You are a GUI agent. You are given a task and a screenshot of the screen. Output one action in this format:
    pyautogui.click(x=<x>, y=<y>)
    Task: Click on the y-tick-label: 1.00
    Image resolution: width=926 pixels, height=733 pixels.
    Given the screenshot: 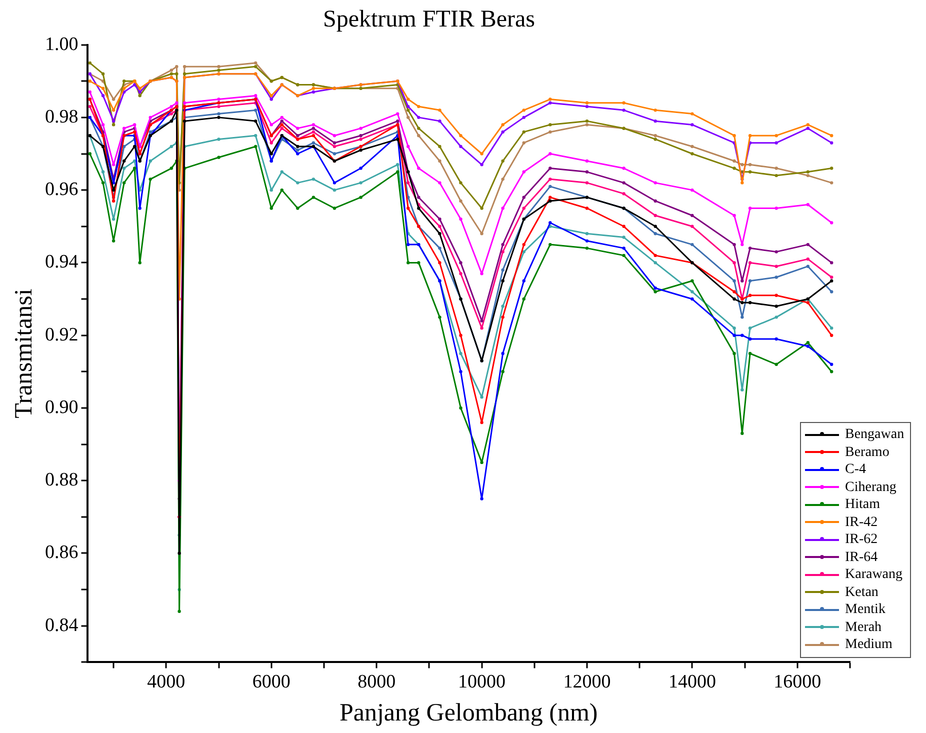 What is the action you would take?
    pyautogui.click(x=61, y=44)
    